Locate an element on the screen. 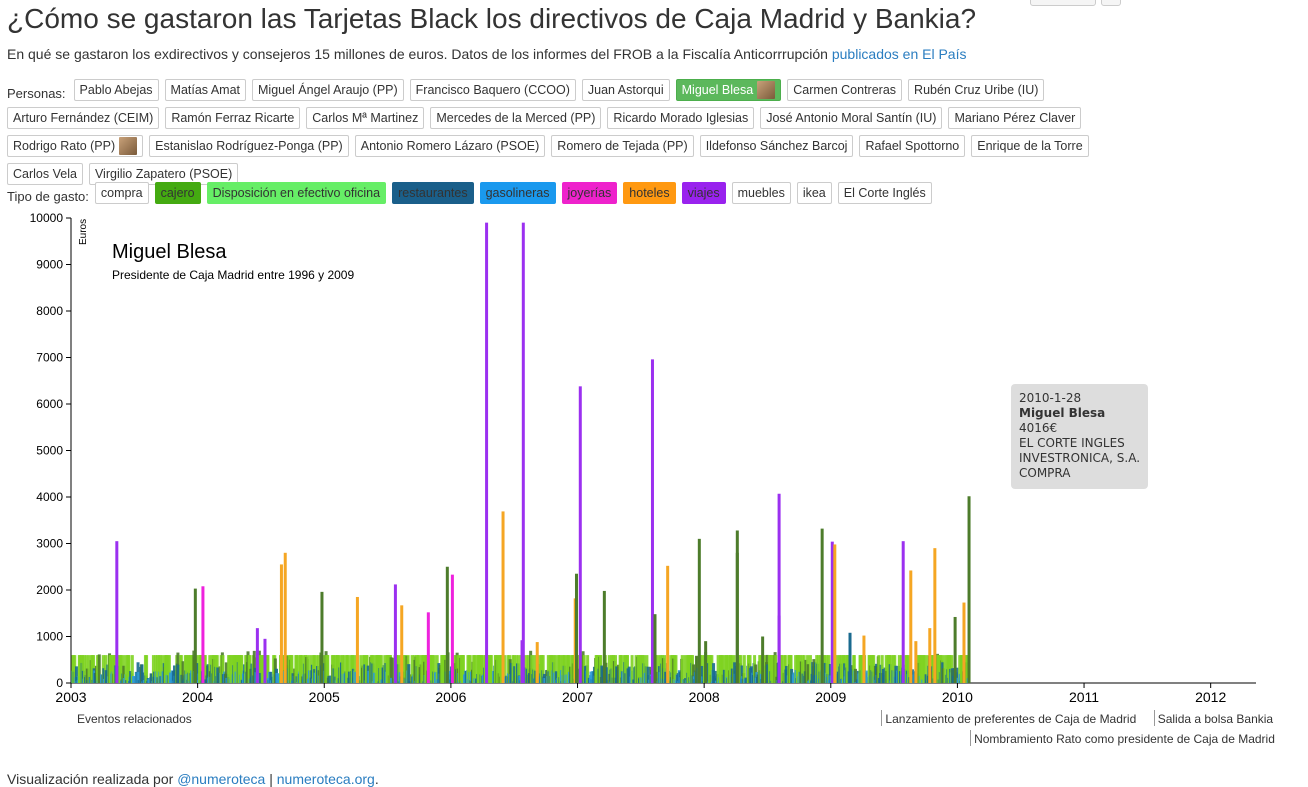  person-chip-rafael-spottorno: Rafael Spottorno is located at coordinates (912, 146).